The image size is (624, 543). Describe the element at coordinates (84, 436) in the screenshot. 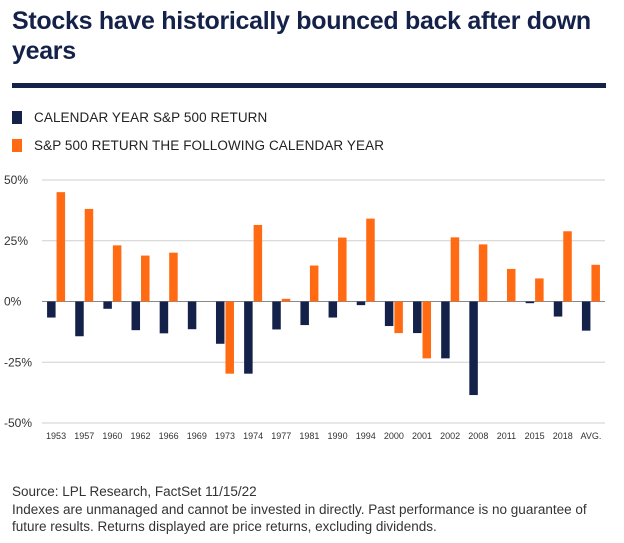

I see `x-tick-label: 1957` at that location.